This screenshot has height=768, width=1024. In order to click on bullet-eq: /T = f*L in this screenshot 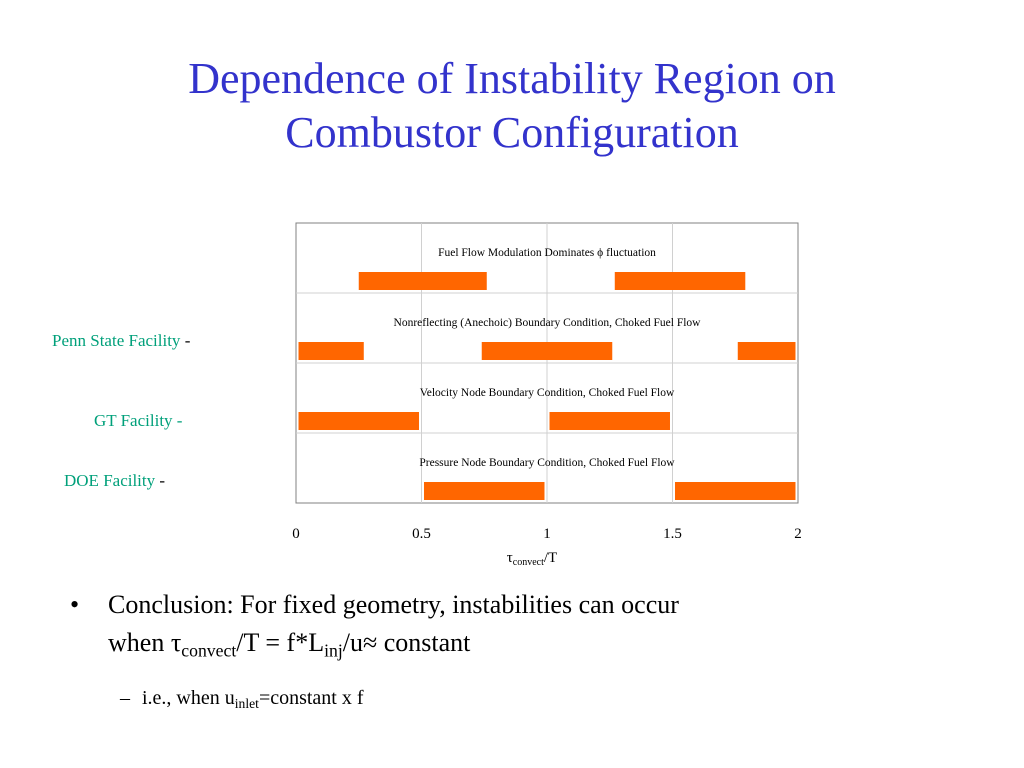, I will do `click(280, 642)`.